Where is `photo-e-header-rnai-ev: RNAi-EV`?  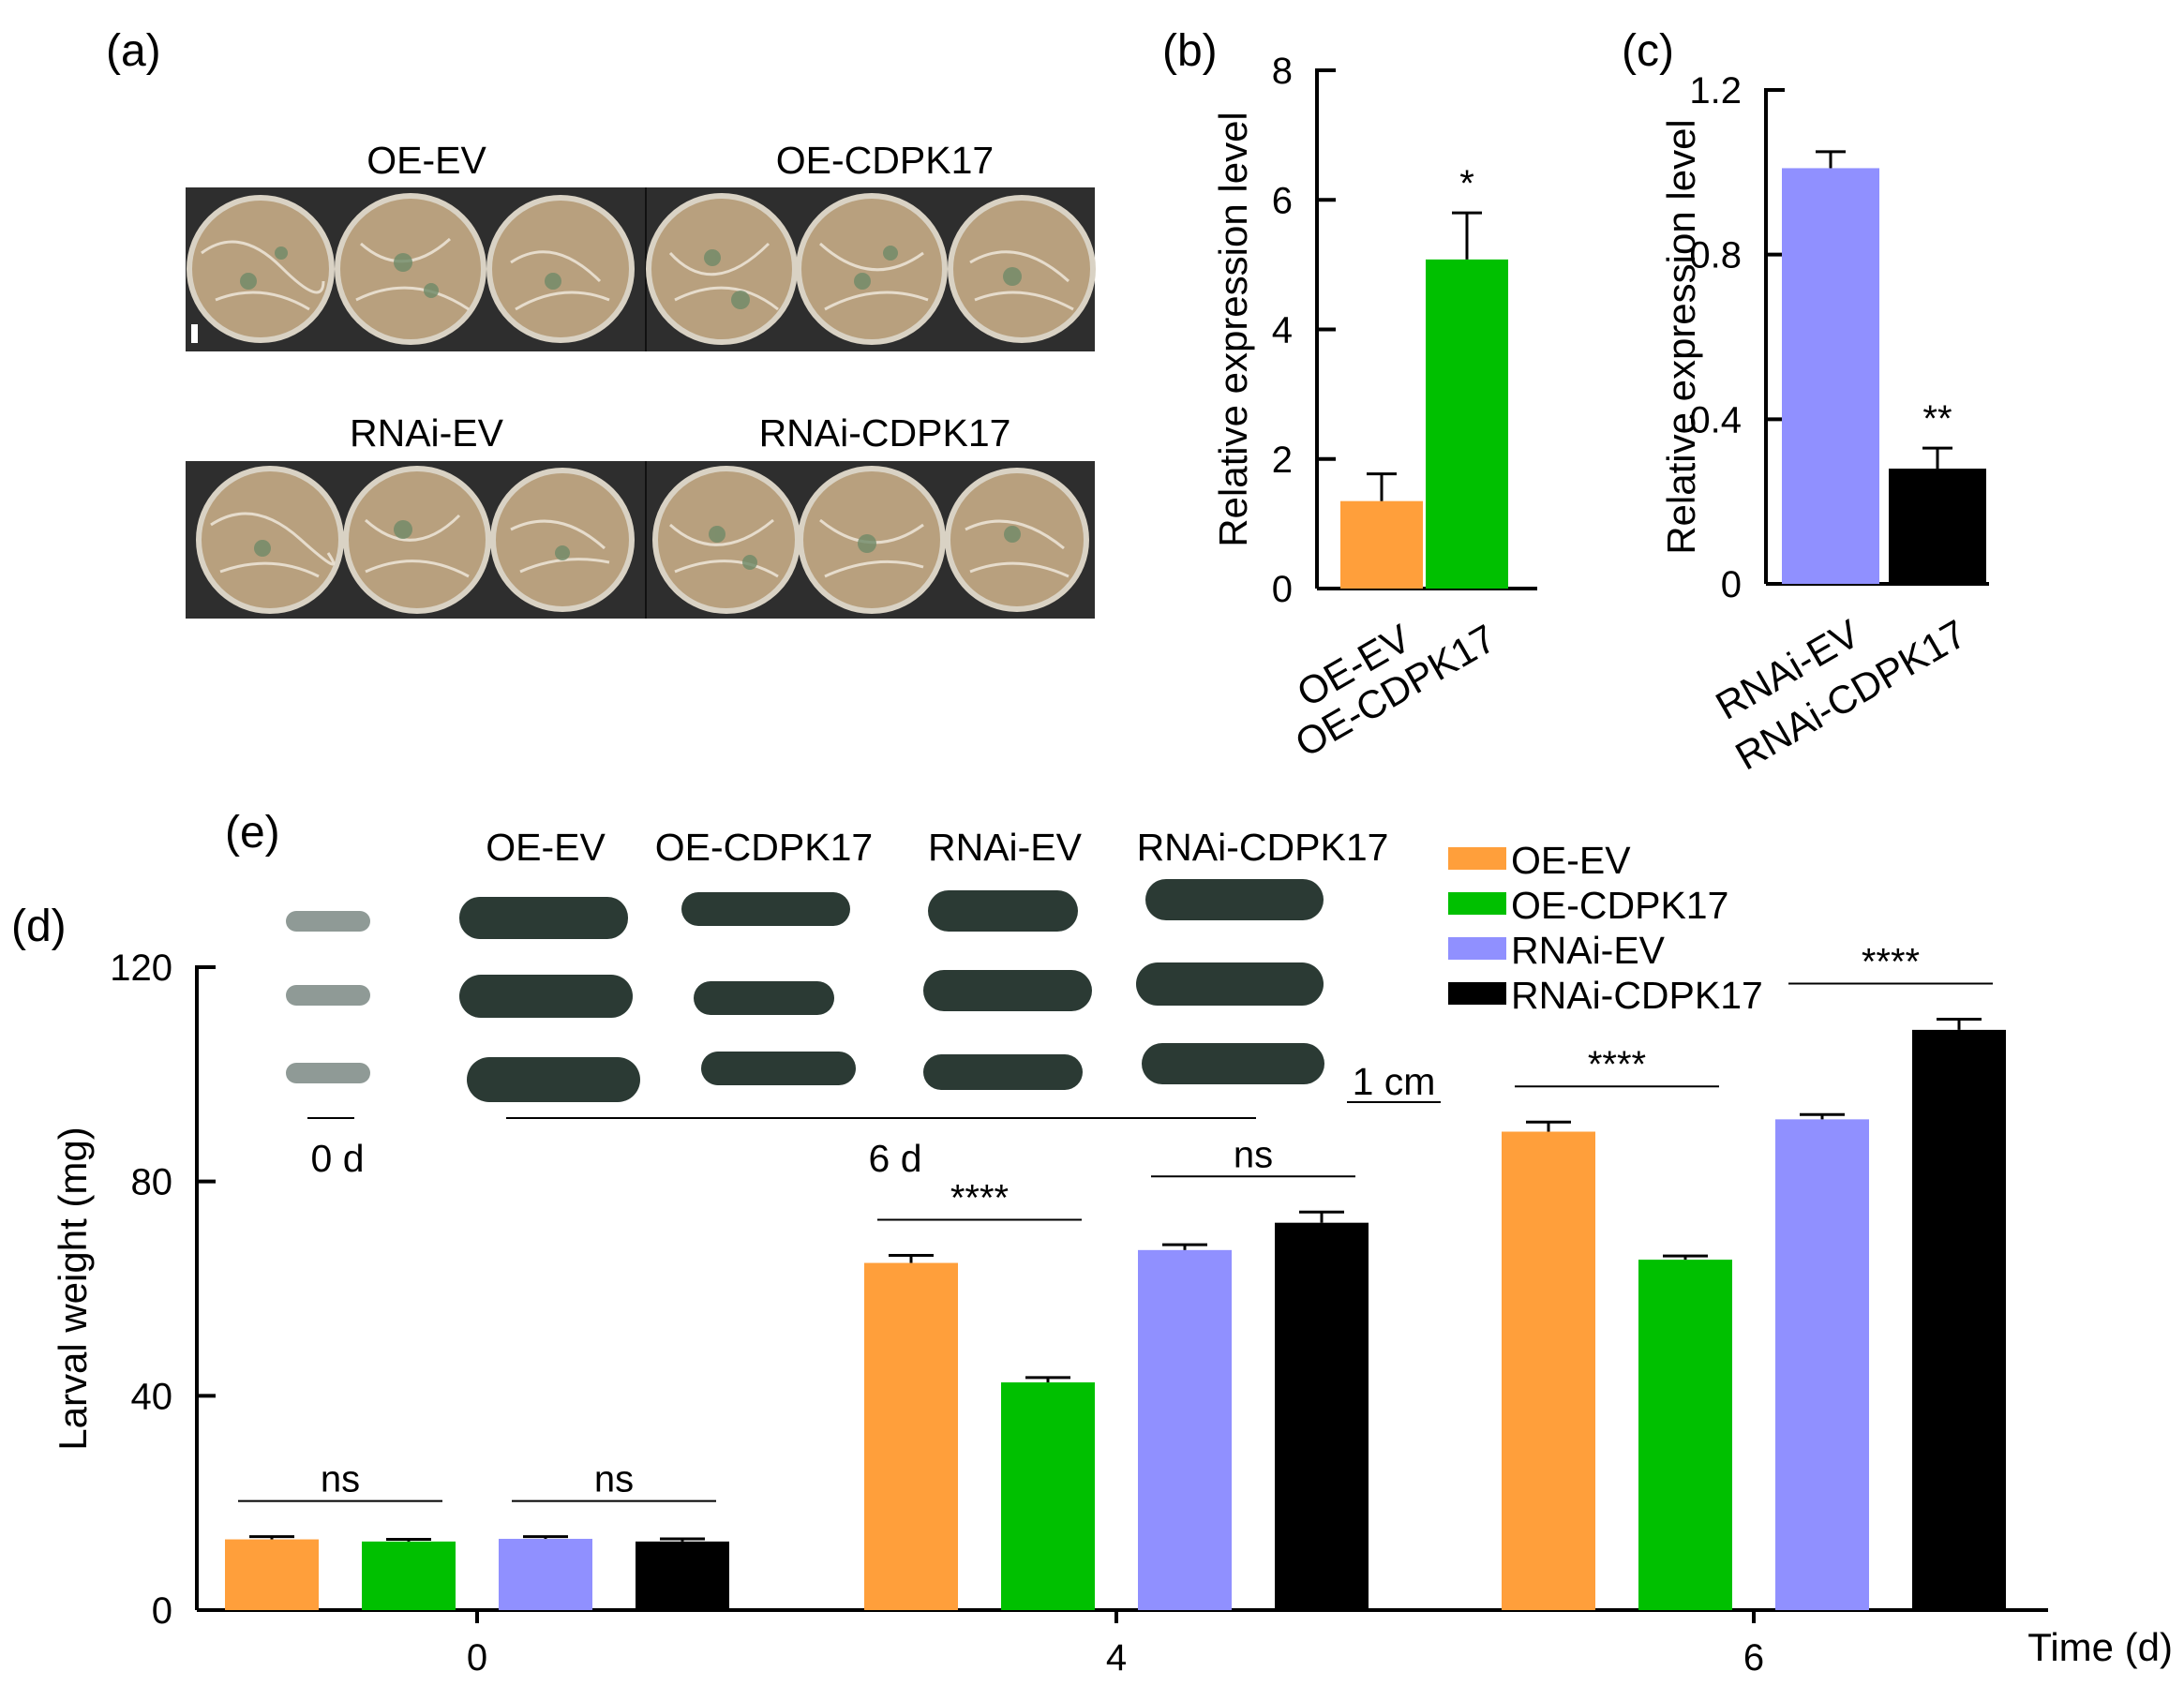
photo-e-header-rnai-ev: RNAi-EV is located at coordinates (1006, 847).